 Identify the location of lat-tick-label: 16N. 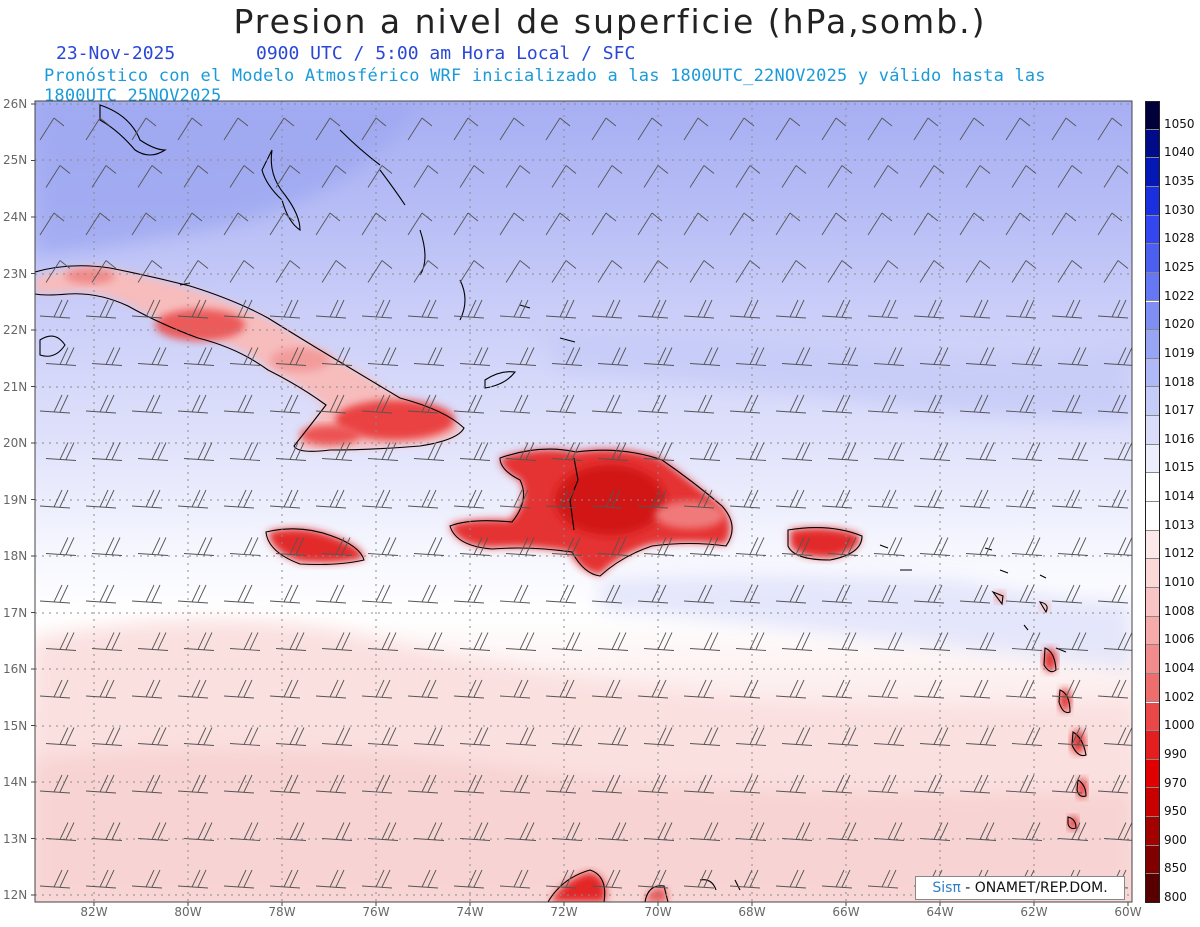
(15, 669).